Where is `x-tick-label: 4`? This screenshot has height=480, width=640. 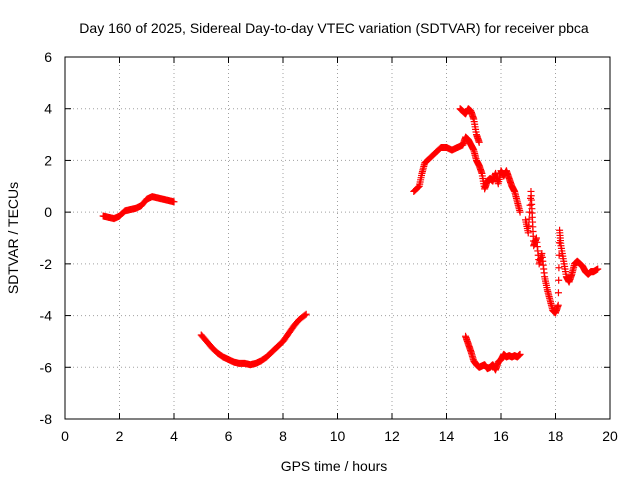 x-tick-label: 4 is located at coordinates (174, 436).